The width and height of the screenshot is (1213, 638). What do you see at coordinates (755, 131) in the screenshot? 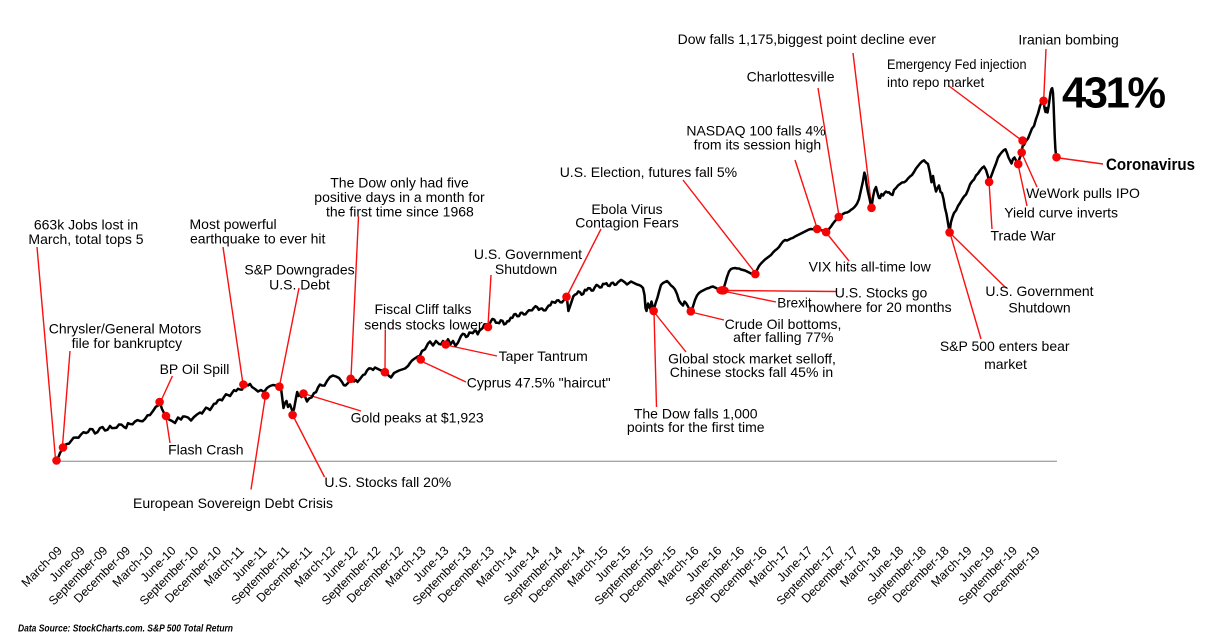
I see `svg-text: NASDAQ 100 falls 4%` at bounding box center [755, 131].